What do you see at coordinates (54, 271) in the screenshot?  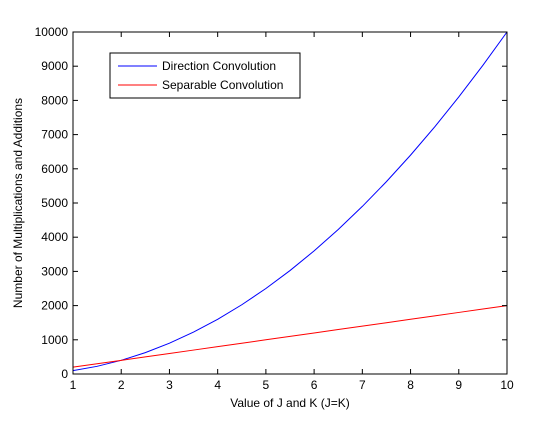 I see `y-tick-label: 3000` at bounding box center [54, 271].